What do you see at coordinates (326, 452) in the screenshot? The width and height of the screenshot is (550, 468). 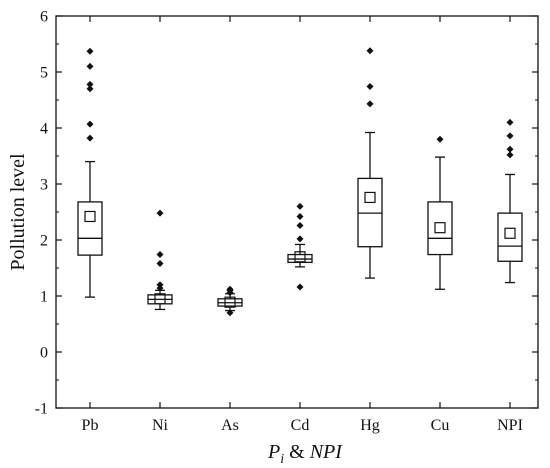 I see `x-axis-title-part: NPI` at bounding box center [326, 452].